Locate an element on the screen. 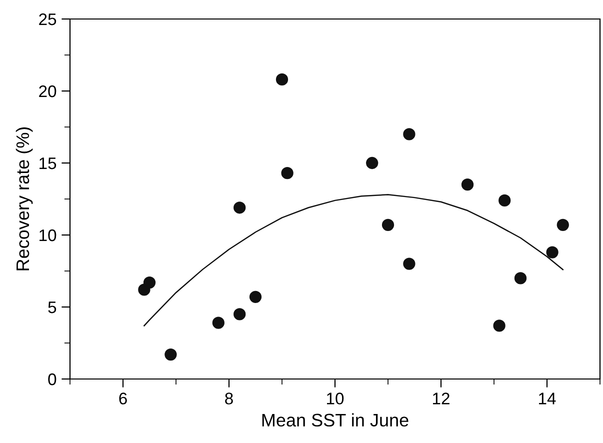  x-tick-label: 12 is located at coordinates (441, 398).